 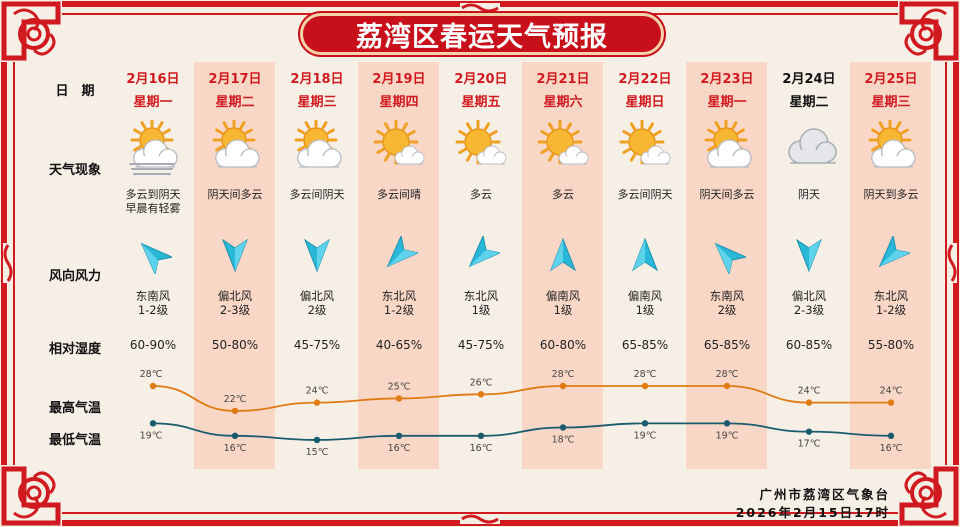 I want to click on day-date: 2月18日, so click(x=317, y=79).